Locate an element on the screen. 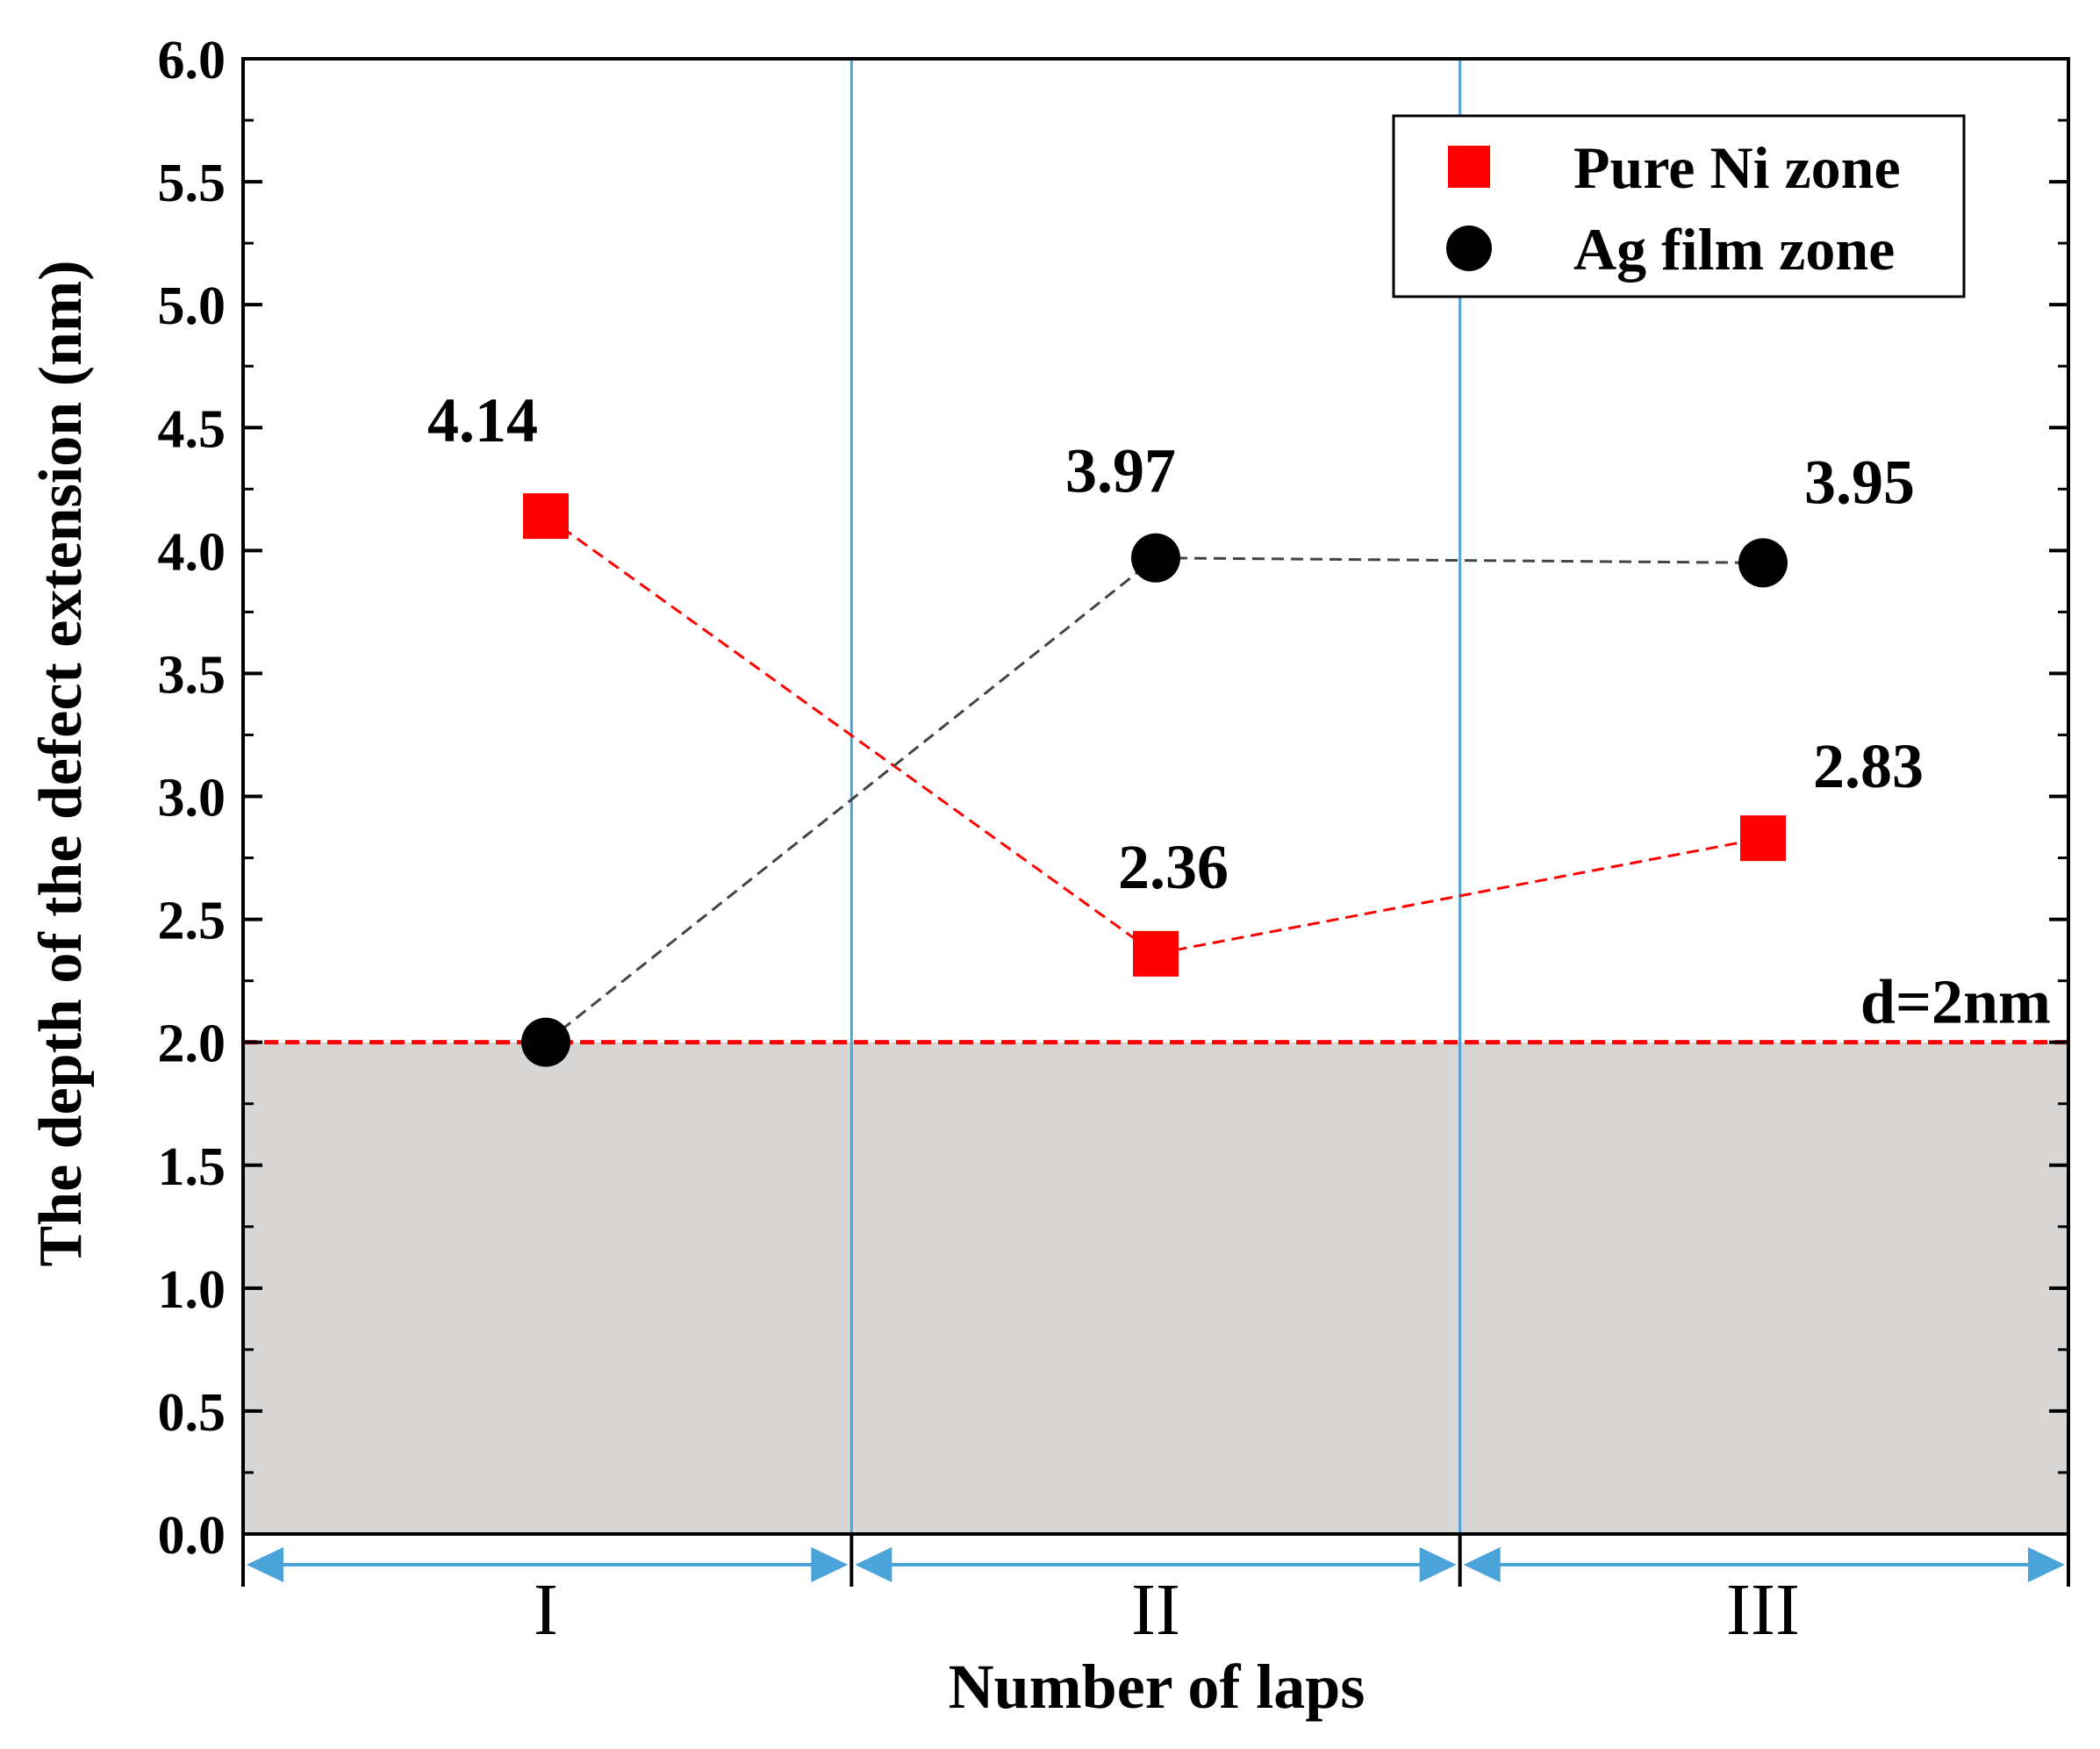 The width and height of the screenshot is (2100, 1749). x-category-label: II is located at coordinates (1155, 1610).